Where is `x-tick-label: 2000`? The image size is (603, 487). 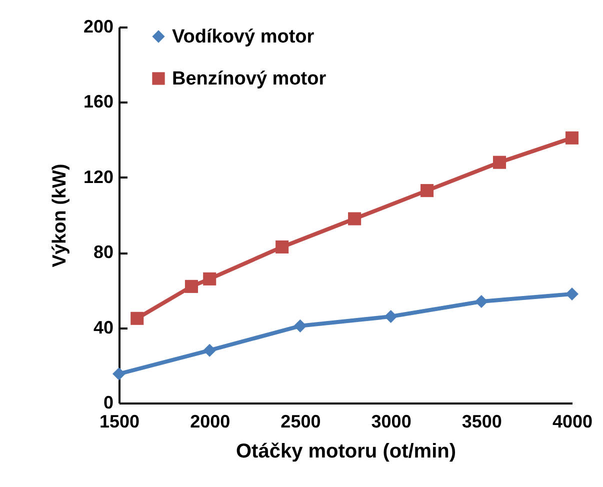
x-tick-label: 2000 is located at coordinates (210, 422).